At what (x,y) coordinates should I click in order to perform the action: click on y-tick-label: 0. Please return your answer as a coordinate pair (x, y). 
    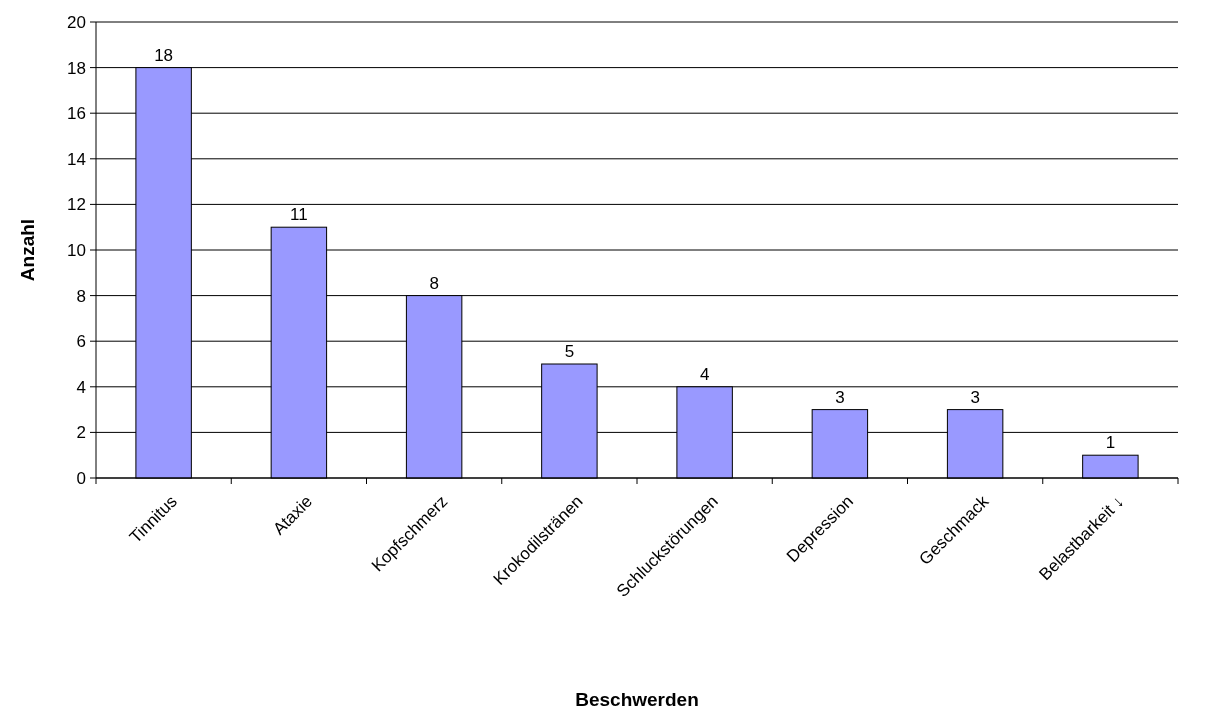
    Looking at the image, I should click on (81, 478).